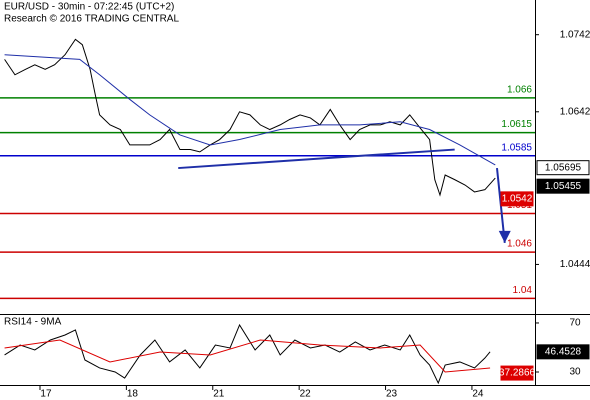  I want to click on y-tick-label: 1.0444, so click(575, 264).